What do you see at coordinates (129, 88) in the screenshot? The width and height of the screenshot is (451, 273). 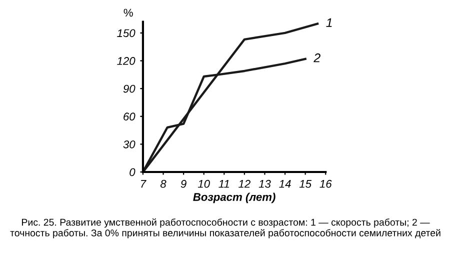 I see `y-tick-label: 90` at bounding box center [129, 88].